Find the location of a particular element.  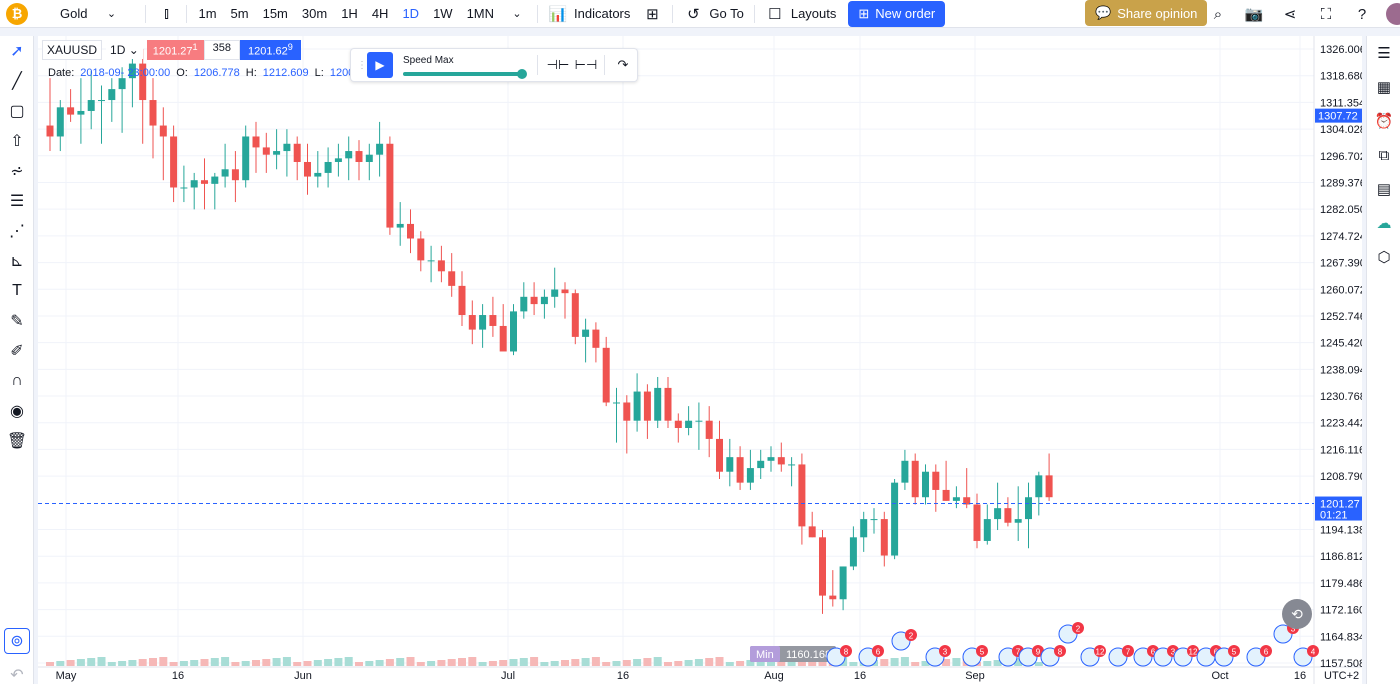

fullscreen-icon: ⛶ is located at coordinates (1326, 14).